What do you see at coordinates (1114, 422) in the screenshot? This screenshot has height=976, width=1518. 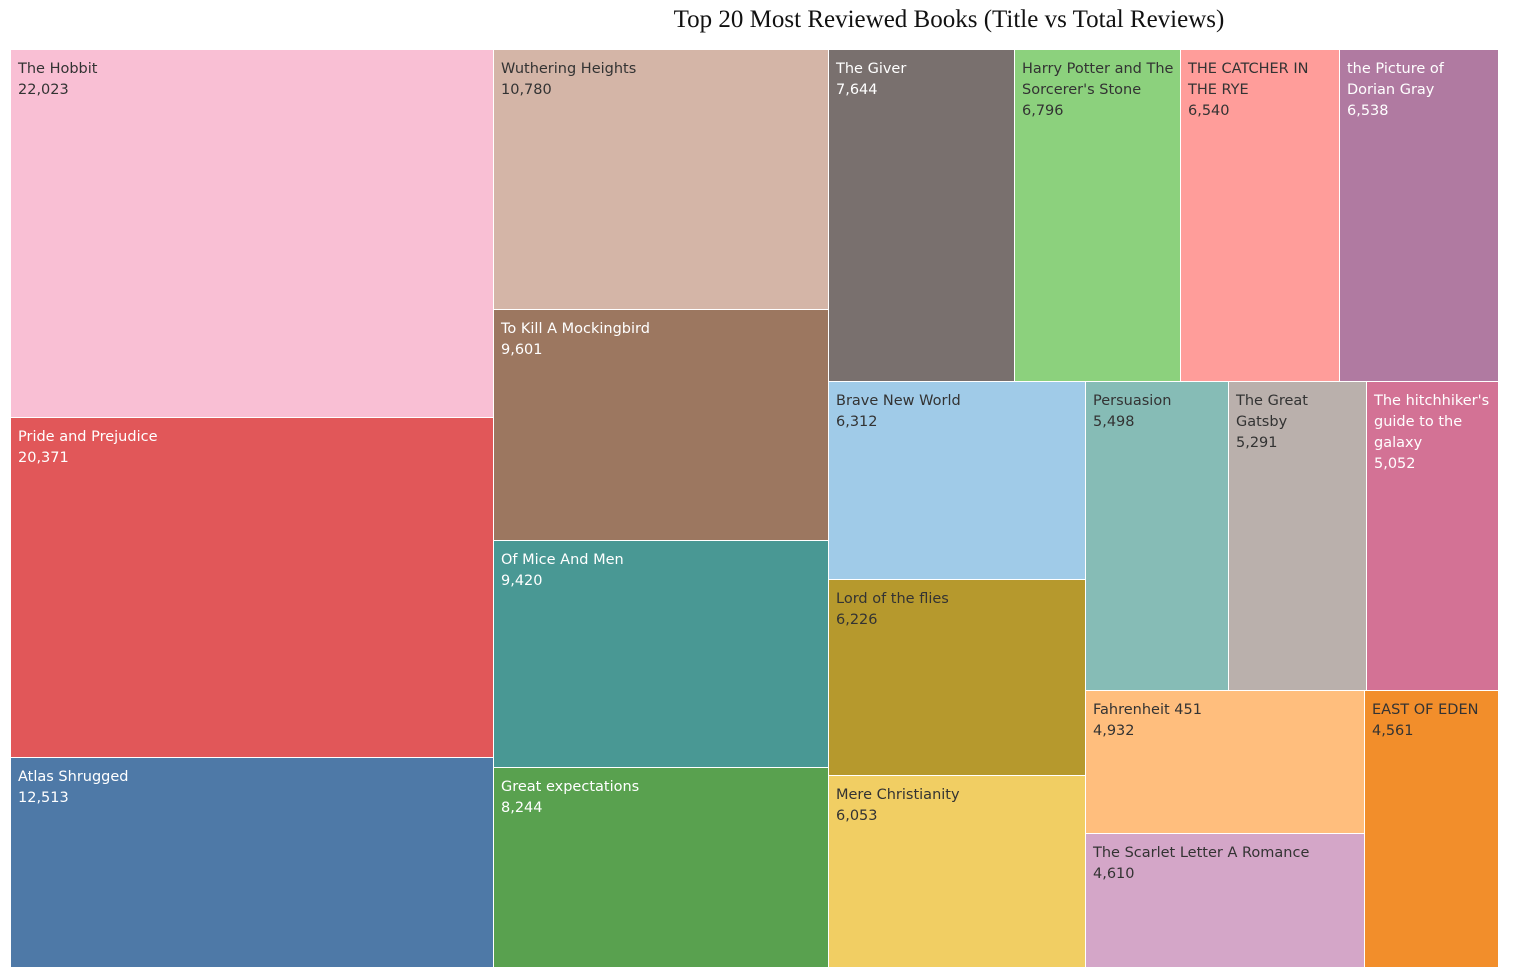 I see `tile-value: 5,498` at bounding box center [1114, 422].